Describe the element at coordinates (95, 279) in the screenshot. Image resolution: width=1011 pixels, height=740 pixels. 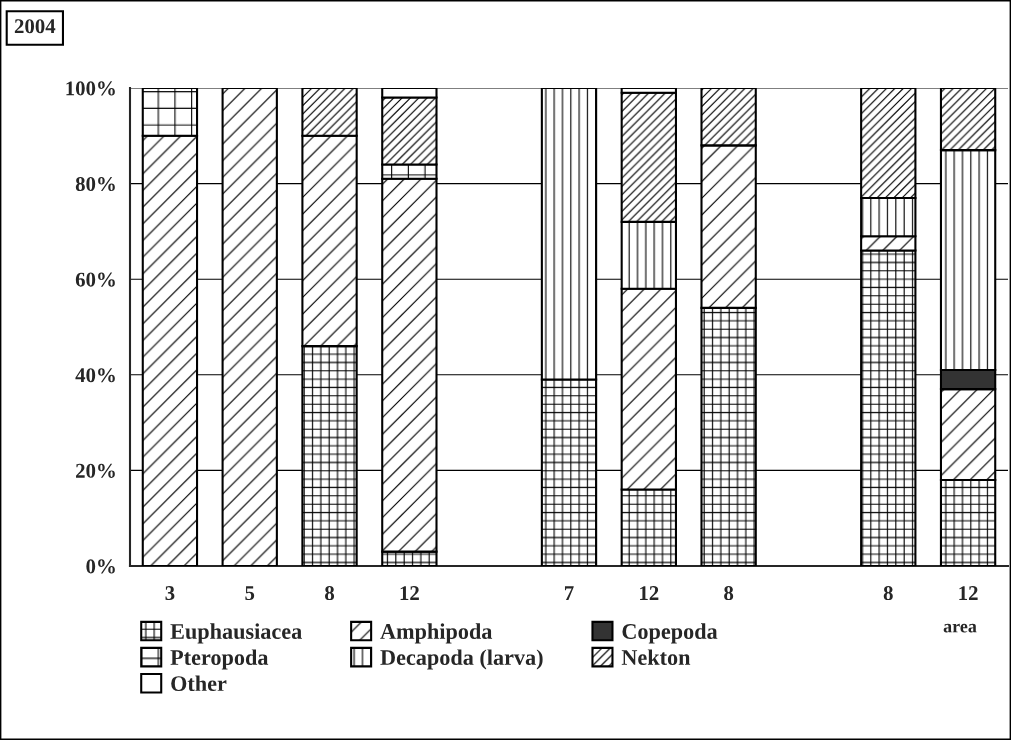
I see `y-tick-label: 60%` at that location.